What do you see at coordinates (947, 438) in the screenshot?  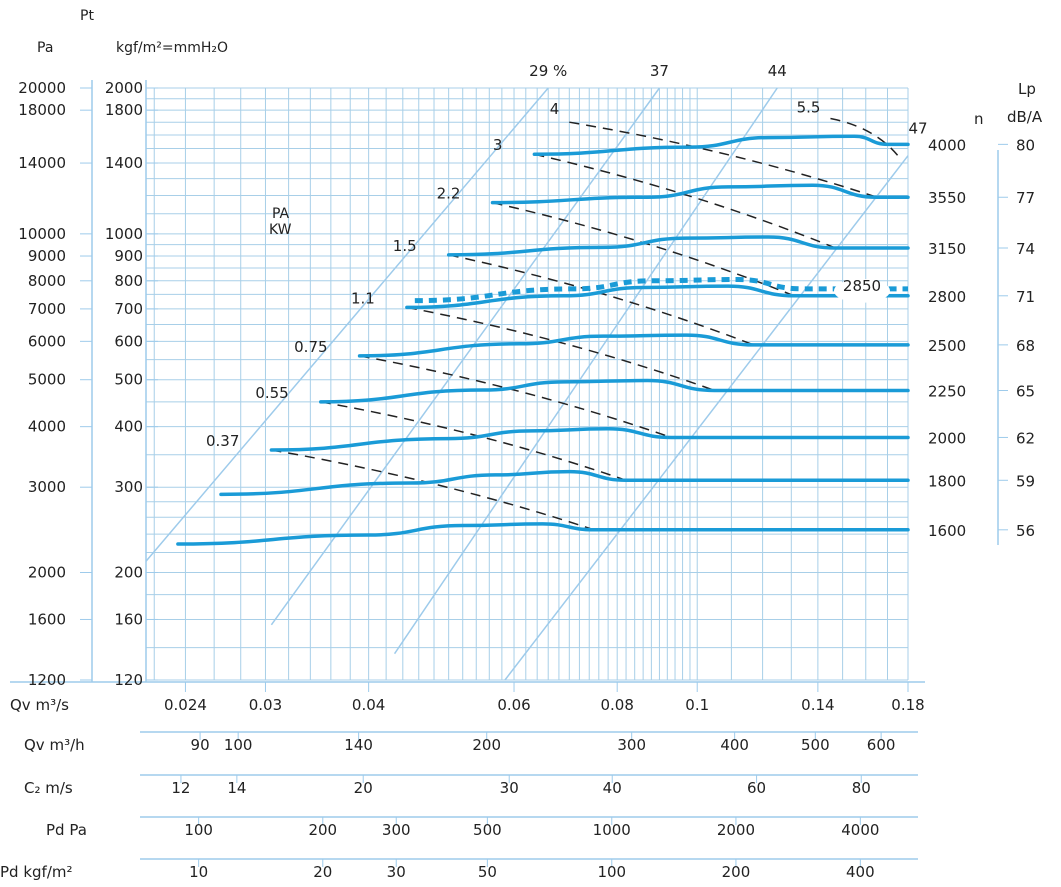 I see `speed-label: 2000` at bounding box center [947, 438].